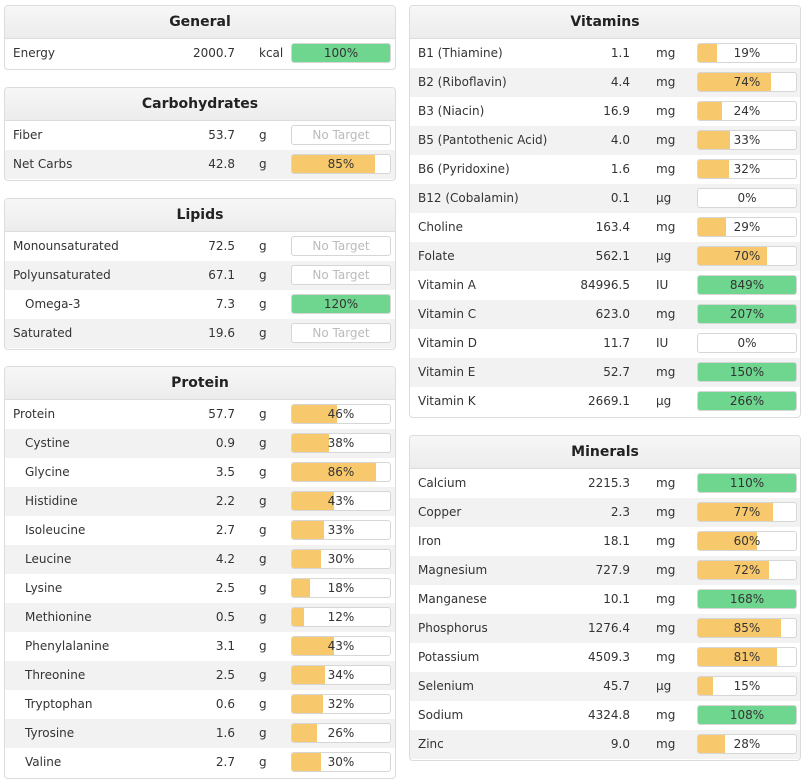 This screenshot has width=808, height=784. I want to click on target-progress-bar: 46%, so click(341, 414).